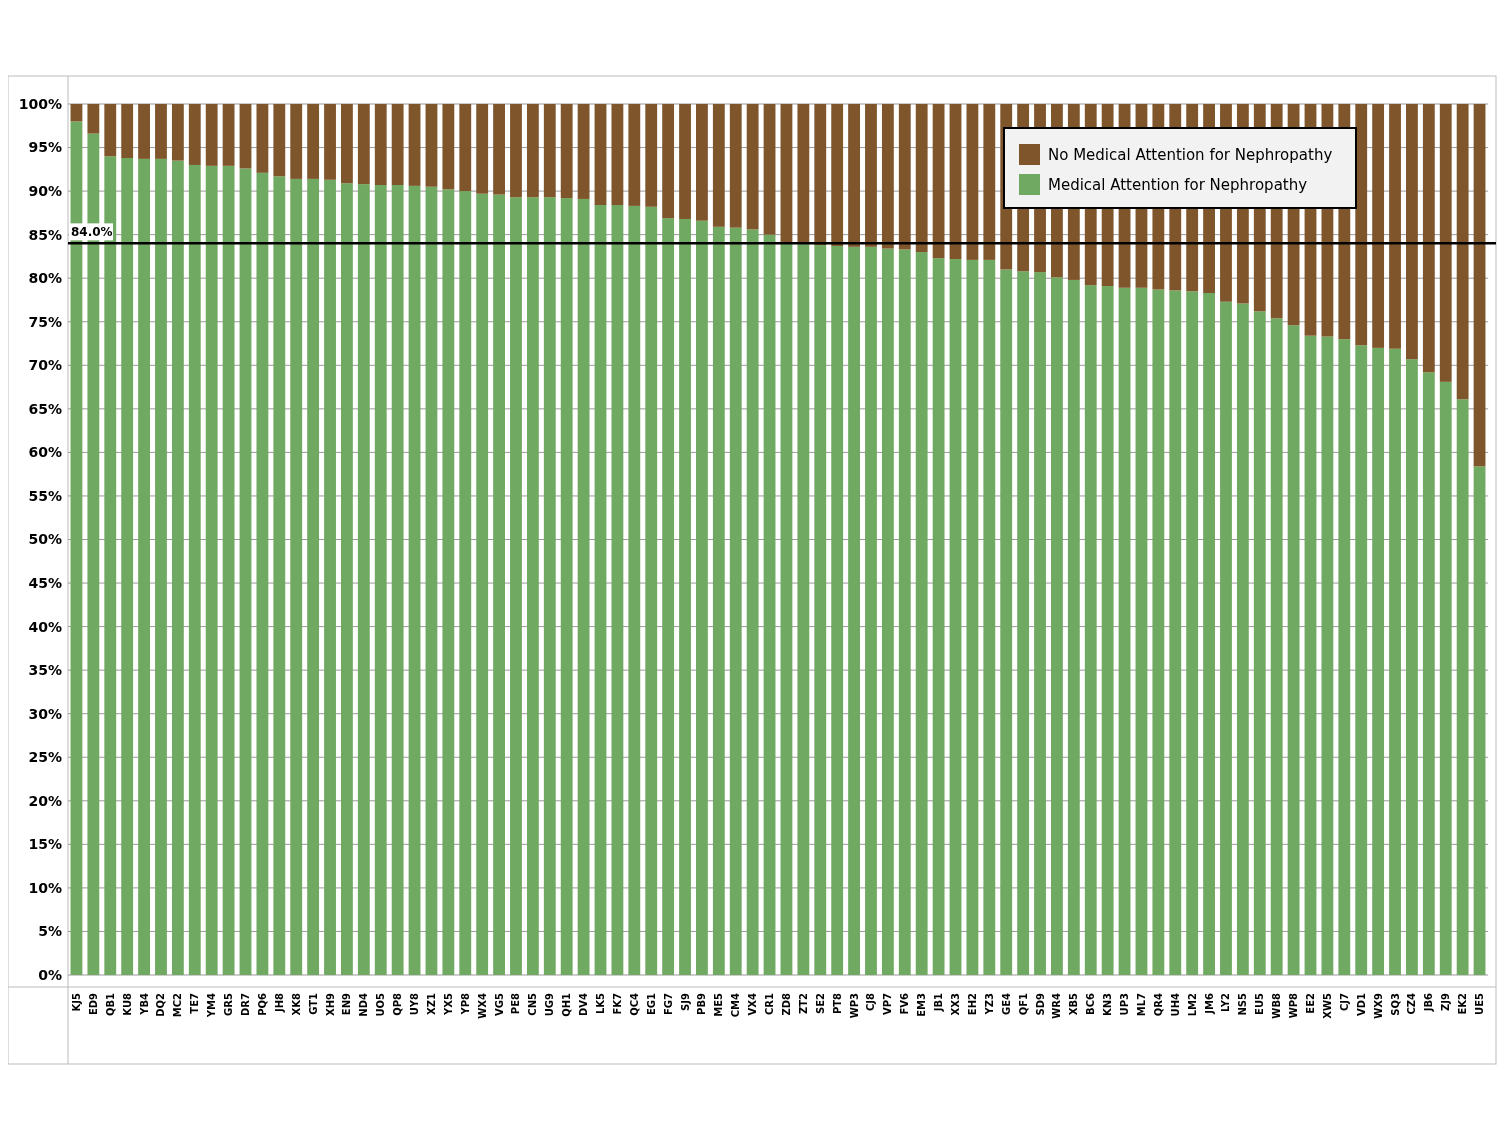 This screenshot has height=1125, width=1500. Describe the element at coordinates (685, 1001) in the screenshot. I see `x-tick-label: SJ9` at that location.